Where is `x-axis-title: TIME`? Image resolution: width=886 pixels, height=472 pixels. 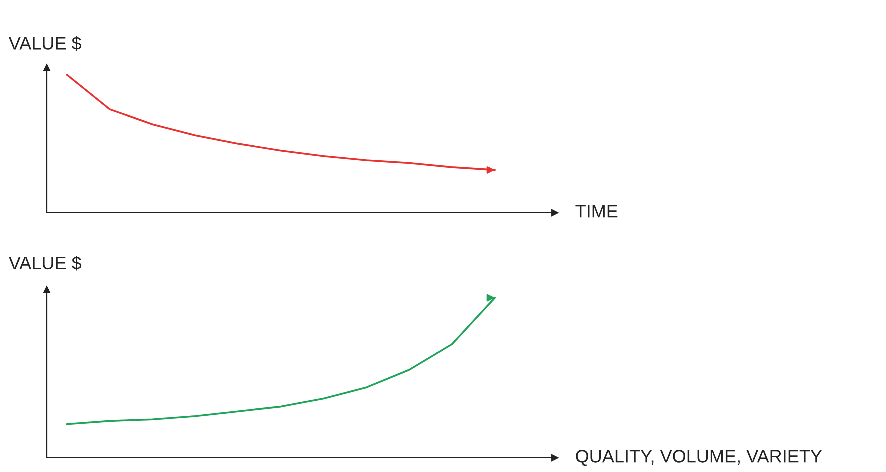
x-axis-title: TIME is located at coordinates (597, 211).